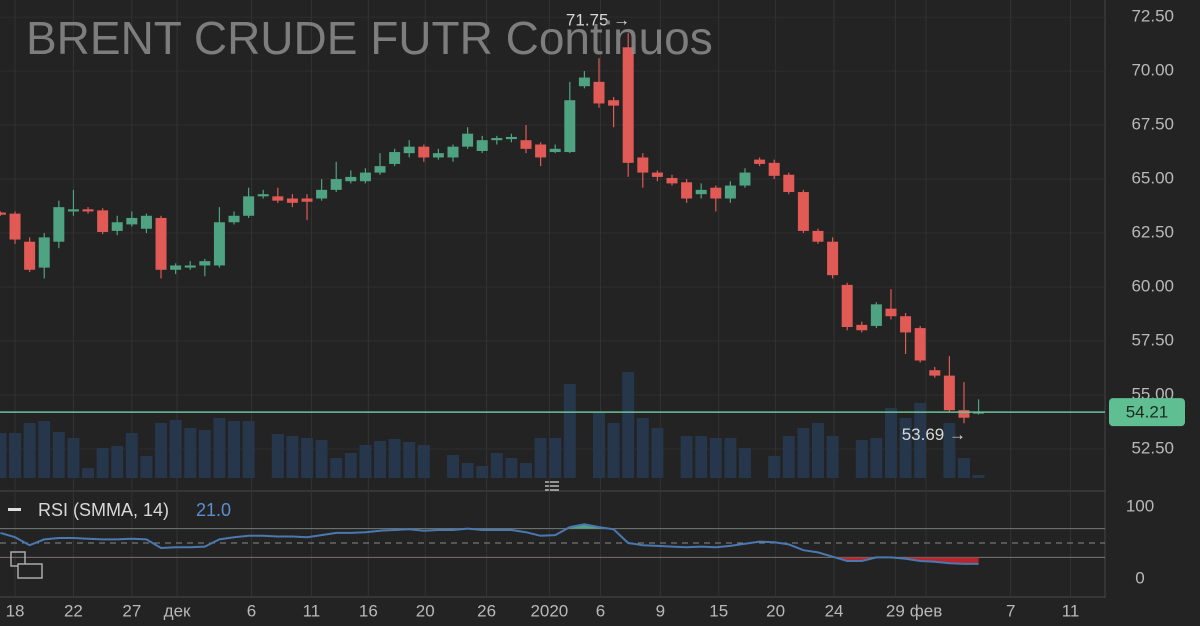  I want to click on x-tick-label: 18, so click(15, 610).